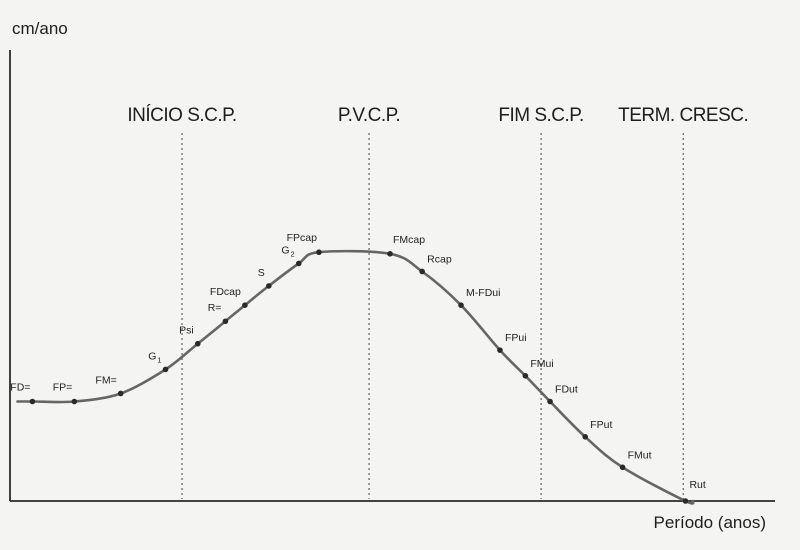  I want to click on label-fmui: FMui, so click(541, 364).